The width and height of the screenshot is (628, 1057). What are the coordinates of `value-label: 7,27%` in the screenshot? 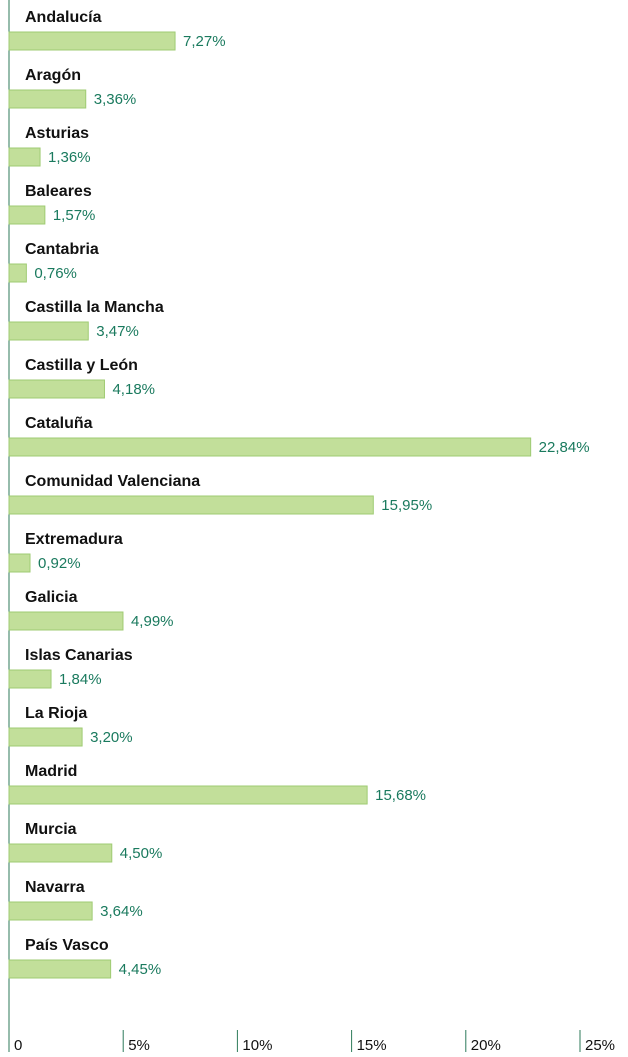 It's located at (204, 41).